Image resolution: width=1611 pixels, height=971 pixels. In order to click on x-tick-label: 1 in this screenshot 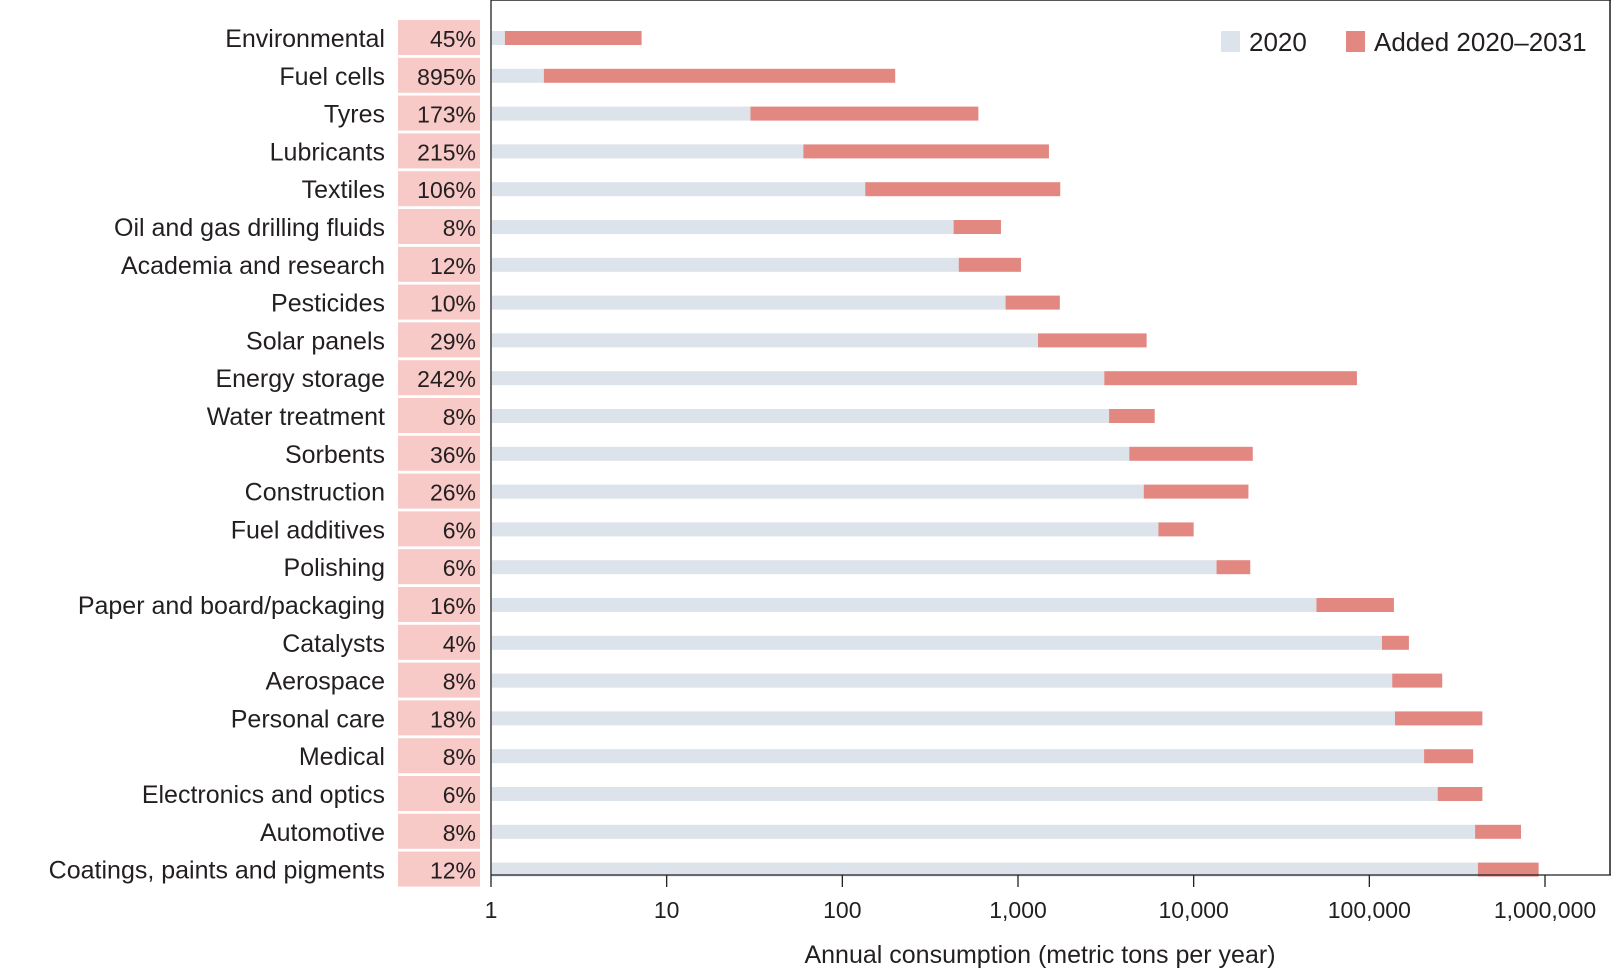, I will do `click(491, 910)`.